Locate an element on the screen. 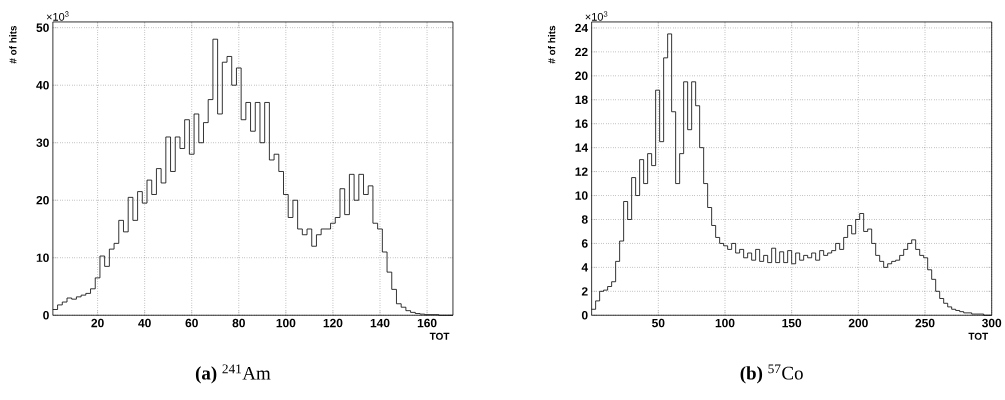 The height and width of the screenshot is (400, 1005). text: (b) $^{57}$Co is located at coordinates (771, 374).